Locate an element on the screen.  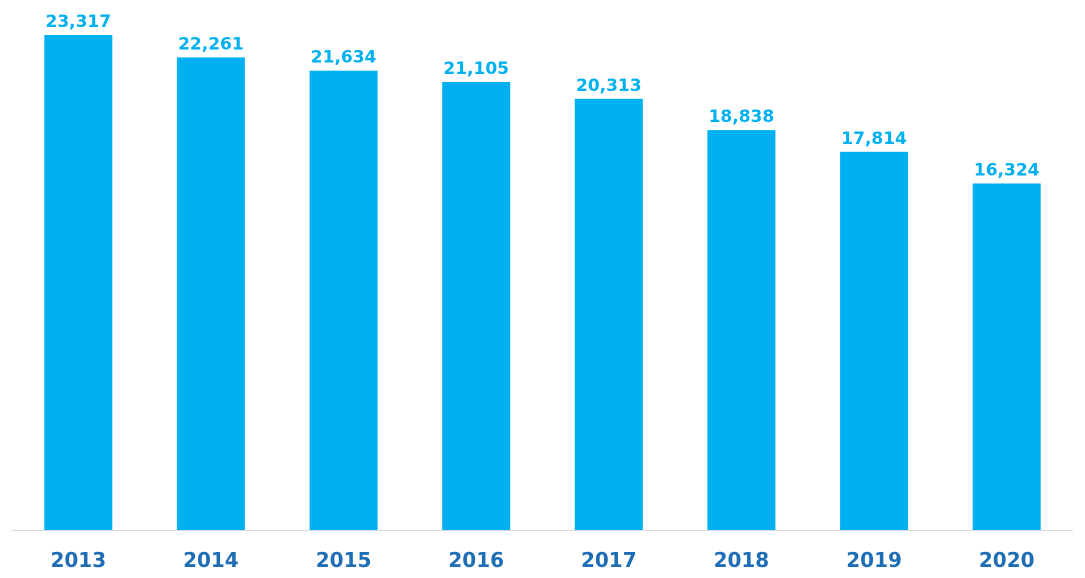
value-label-2019: 17,814 is located at coordinates (874, 139).